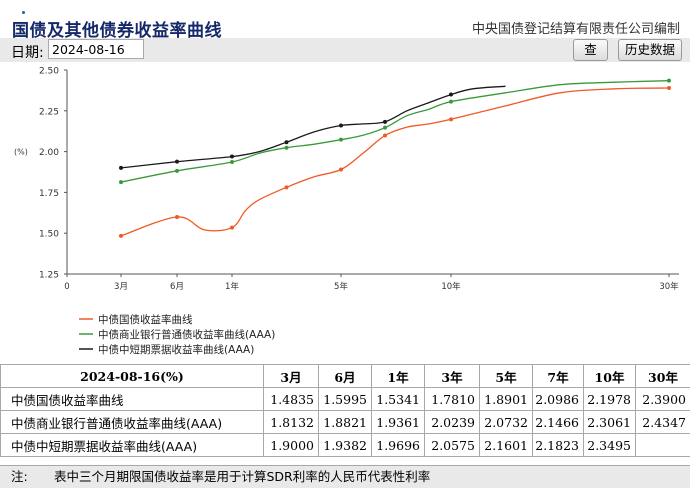 The width and height of the screenshot is (690, 488). What do you see at coordinates (590, 50) in the screenshot?
I see `query-button: 查询` at bounding box center [590, 50].